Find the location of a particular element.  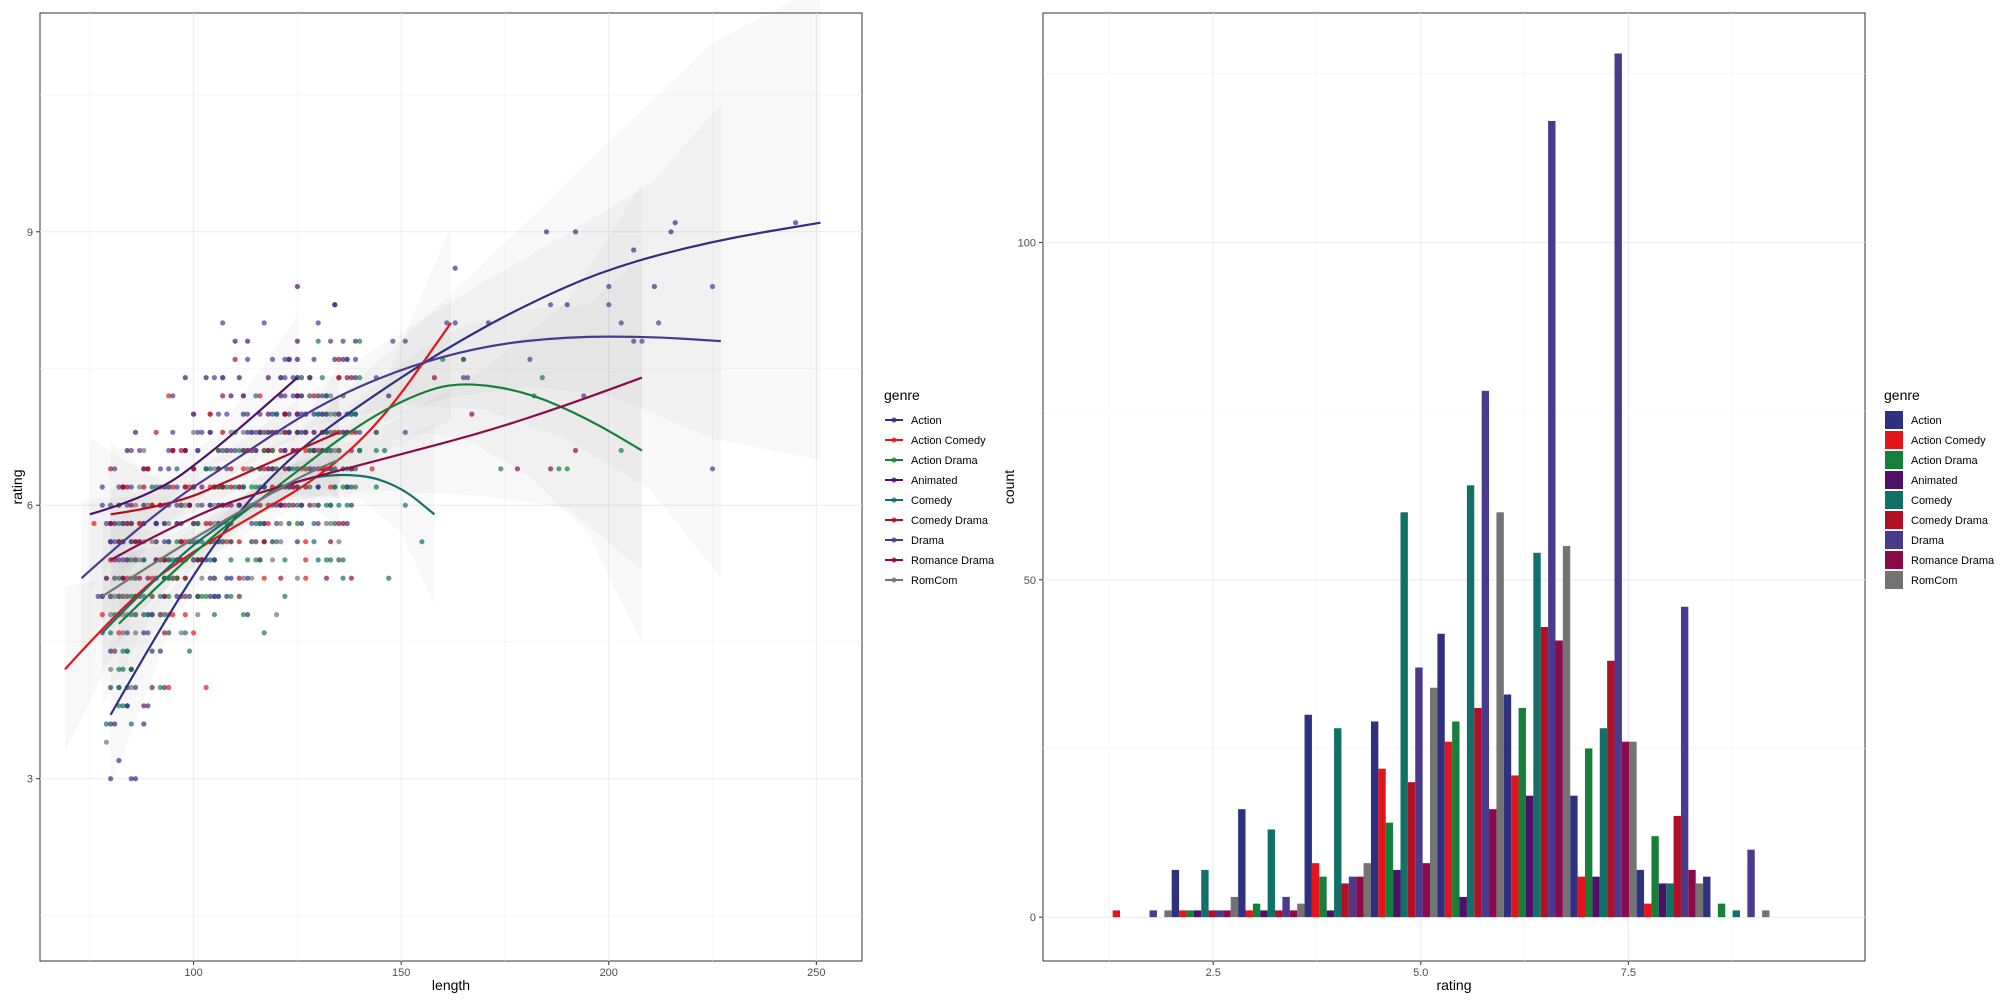

y-tick-label: 9 is located at coordinates (30, 233).